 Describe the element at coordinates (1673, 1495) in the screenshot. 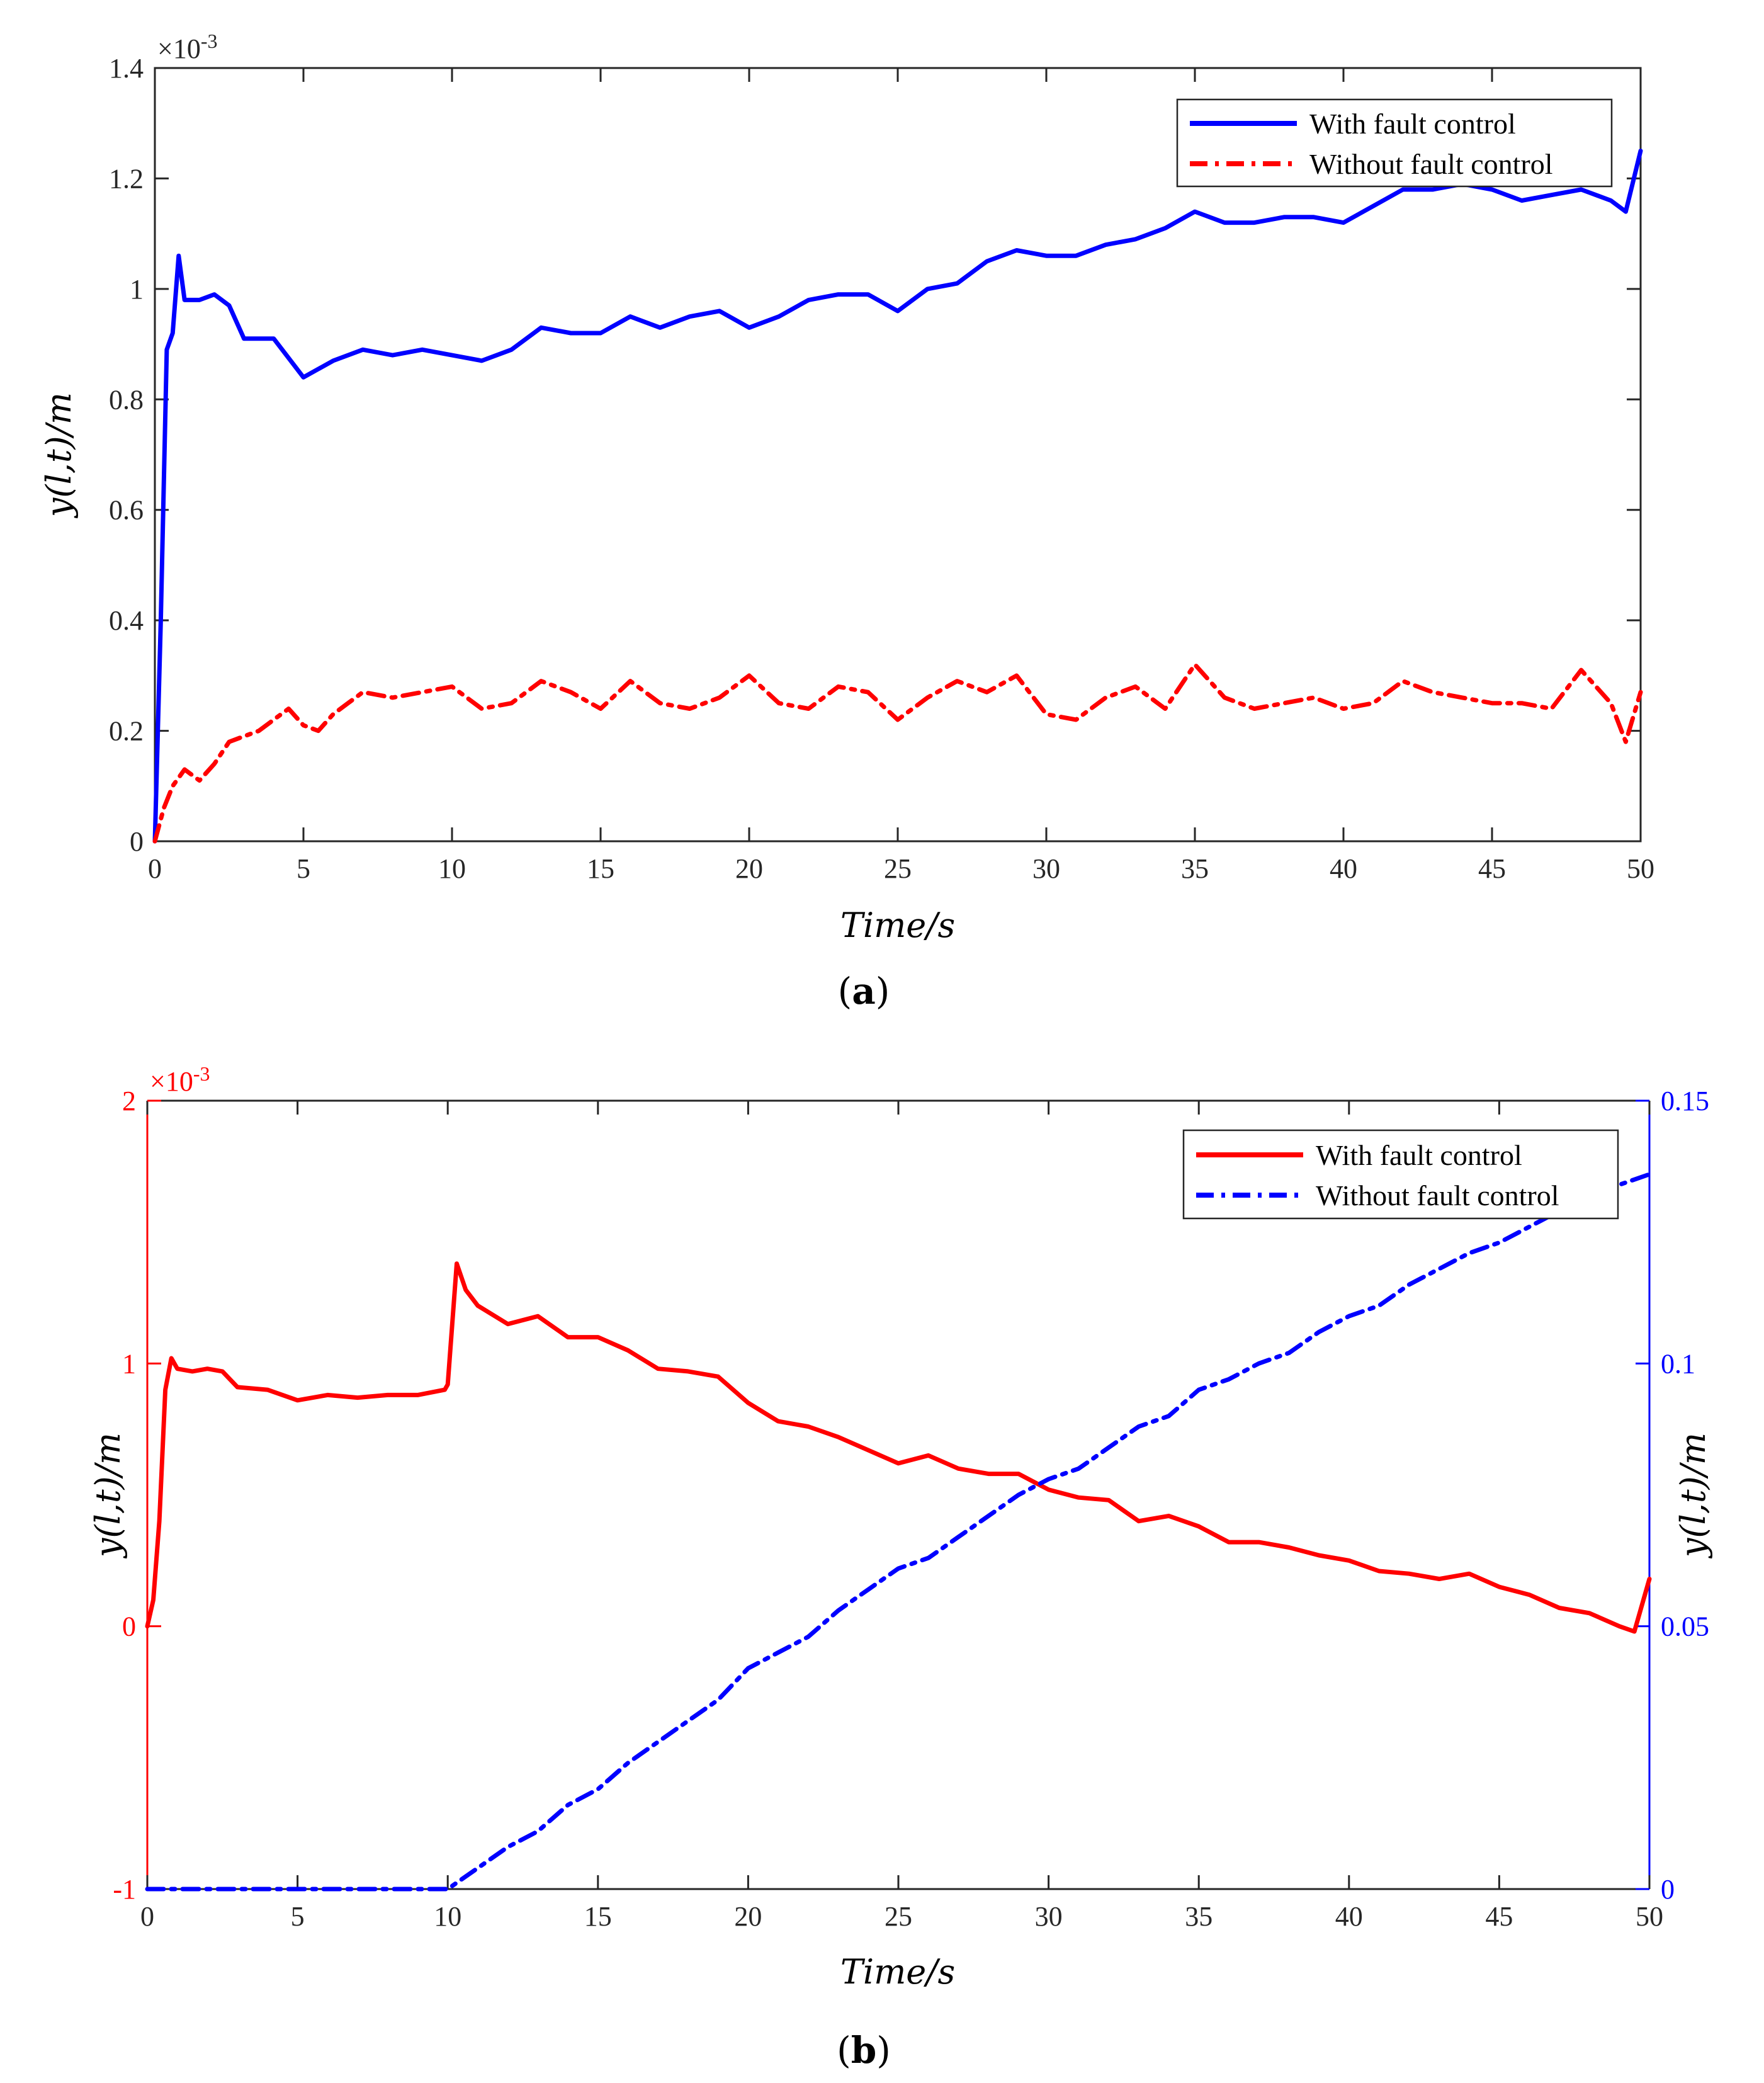

I see `y-ticks-right-b: 0 0.05 0.1 0.15` at that location.